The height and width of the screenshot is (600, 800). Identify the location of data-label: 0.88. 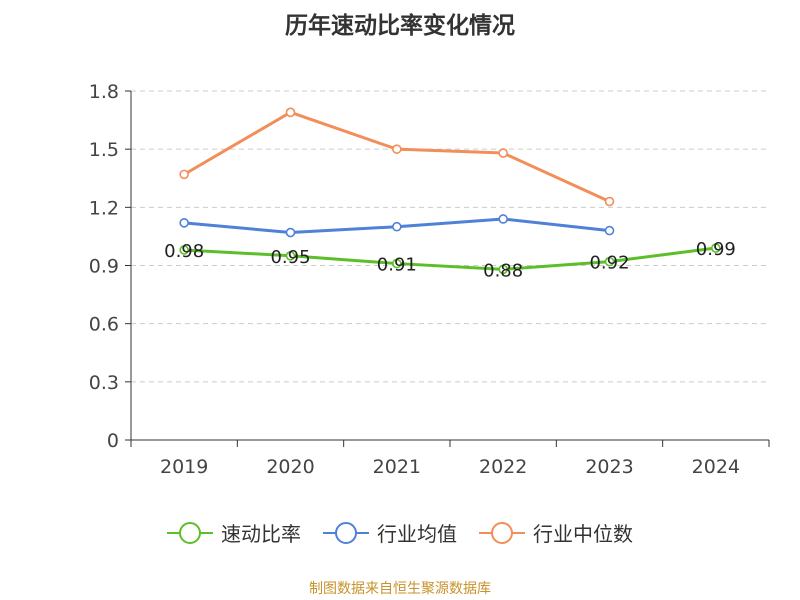
(503, 270).